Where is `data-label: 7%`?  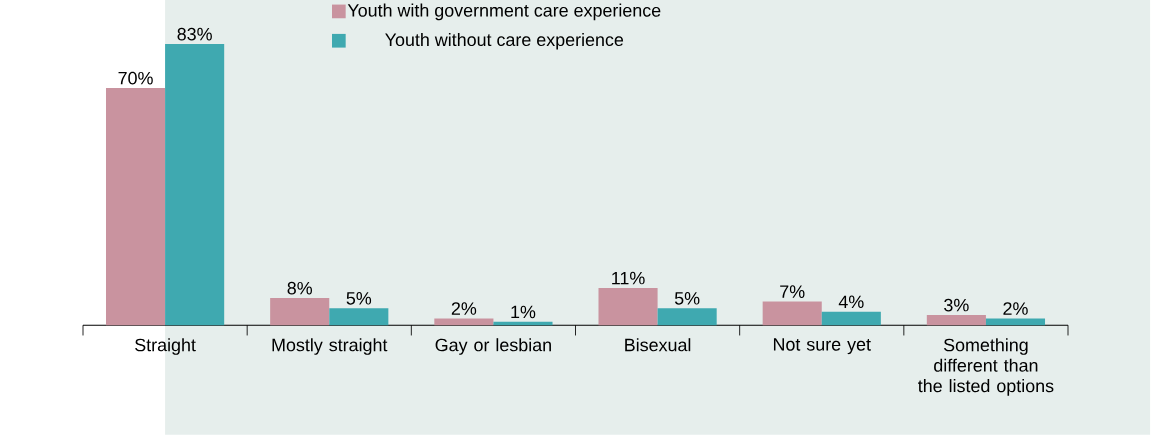 data-label: 7% is located at coordinates (792, 292).